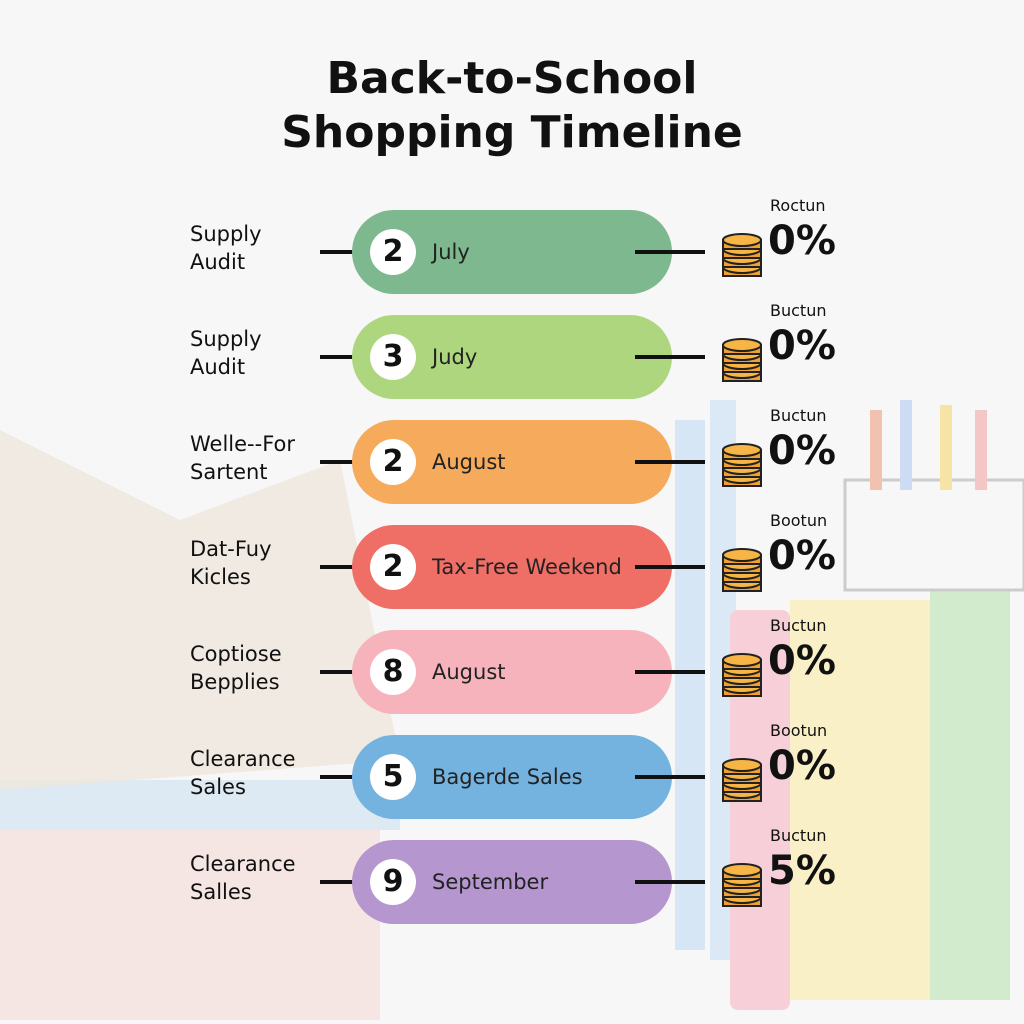  What do you see at coordinates (802, 871) in the screenshot?
I see `savings-percent: 5%` at bounding box center [802, 871].